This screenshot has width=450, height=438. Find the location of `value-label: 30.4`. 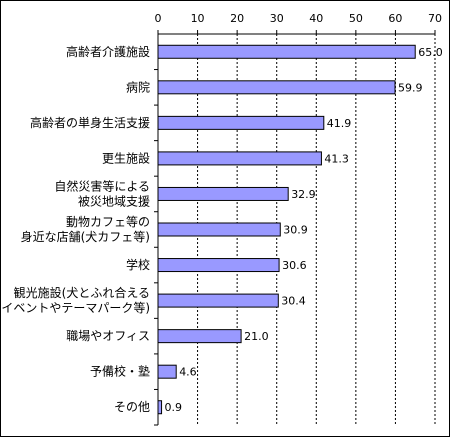

value-label: 30.4 is located at coordinates (293, 301).